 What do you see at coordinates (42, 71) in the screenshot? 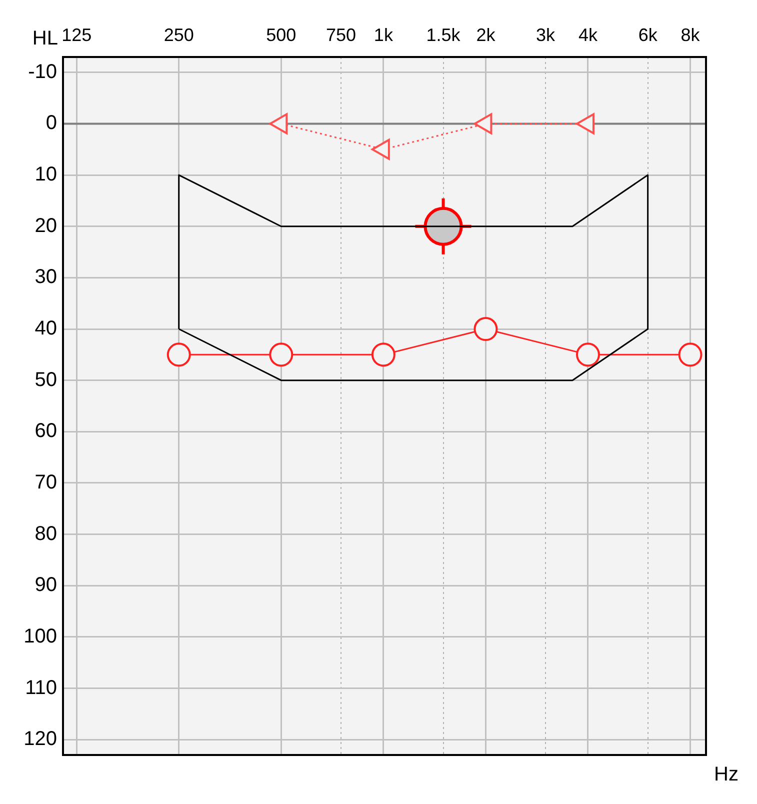
I see `y-tick-label: -10` at bounding box center [42, 71].